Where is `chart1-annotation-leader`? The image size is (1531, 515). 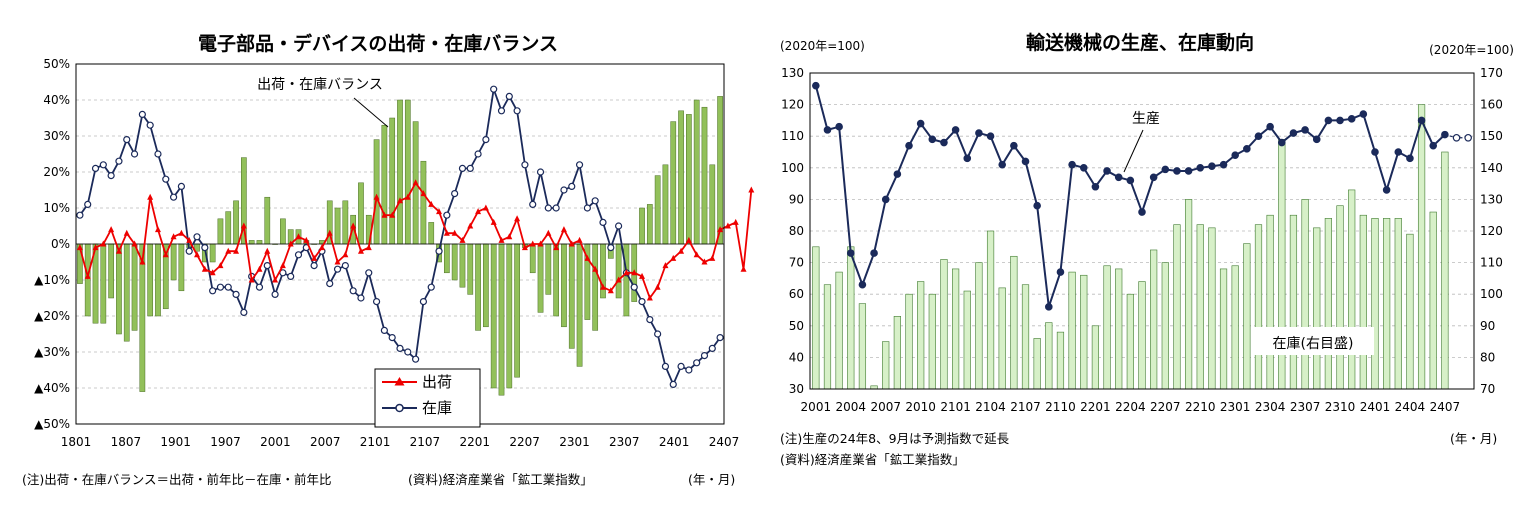
chart1-annotation-leader is located at coordinates (371, 112).